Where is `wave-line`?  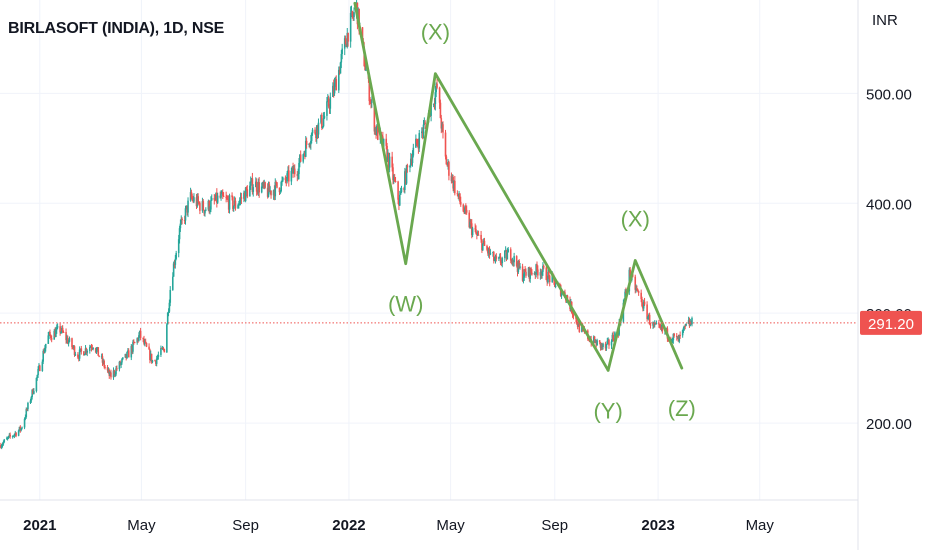 wave-line is located at coordinates (645, 315).